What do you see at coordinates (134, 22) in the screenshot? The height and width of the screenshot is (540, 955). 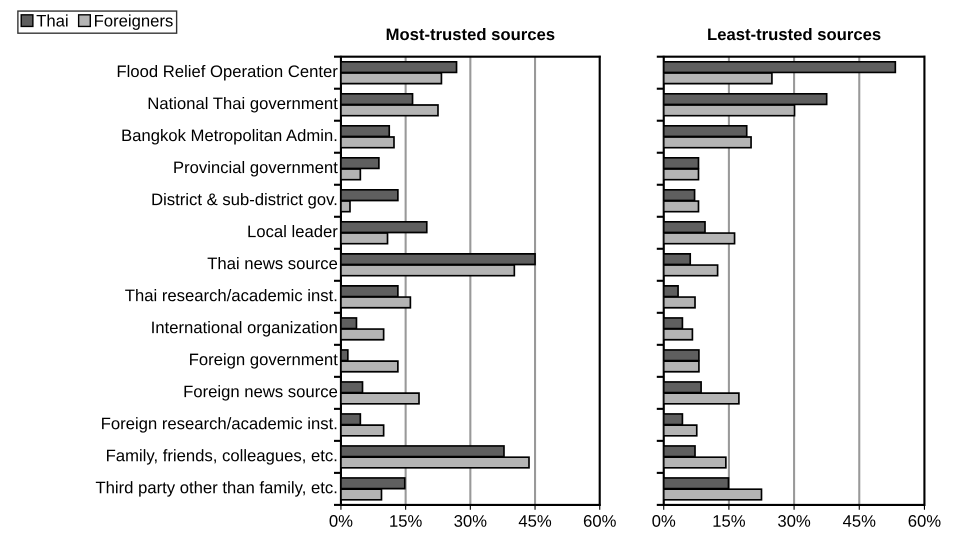 I see `legend-label: Foreigners` at bounding box center [134, 22].